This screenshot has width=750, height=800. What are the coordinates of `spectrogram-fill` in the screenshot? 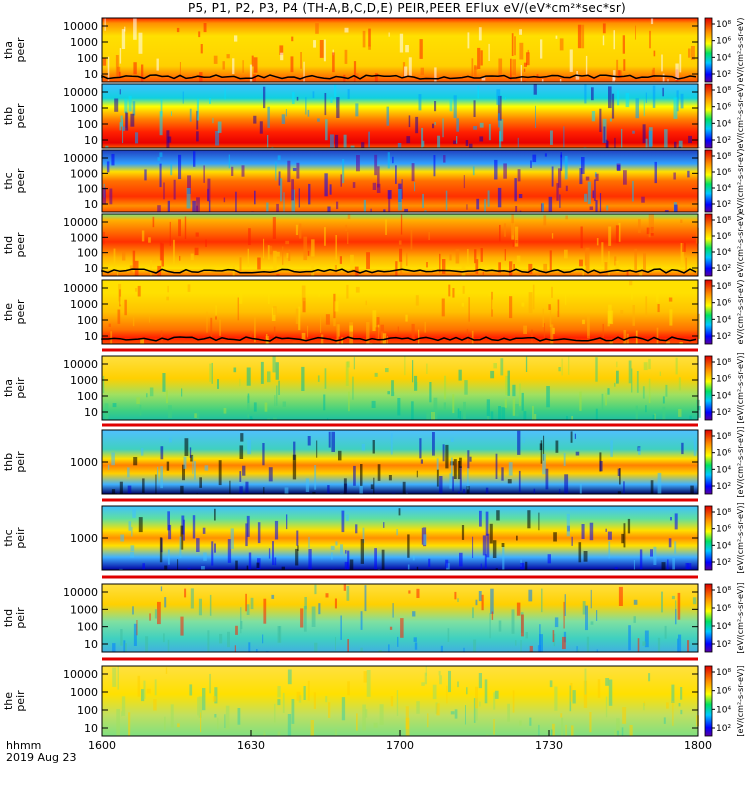 It's located at (400, 618).